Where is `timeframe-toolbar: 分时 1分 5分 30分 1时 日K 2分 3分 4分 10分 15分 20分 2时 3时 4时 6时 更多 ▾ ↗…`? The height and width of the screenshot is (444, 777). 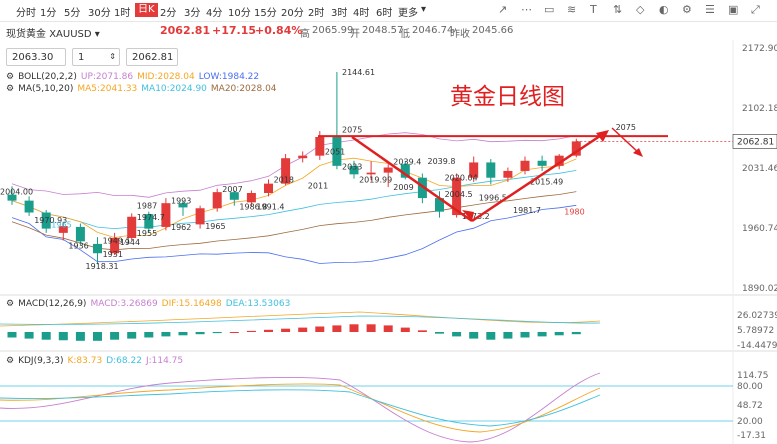 timeframe-toolbar: 分时 1分 5分 30分 1时 日K 2分 3分 4分 10分 15分 20分 2时 3时 4时 6时 更多 ▾ ↗… is located at coordinates (388, 11).